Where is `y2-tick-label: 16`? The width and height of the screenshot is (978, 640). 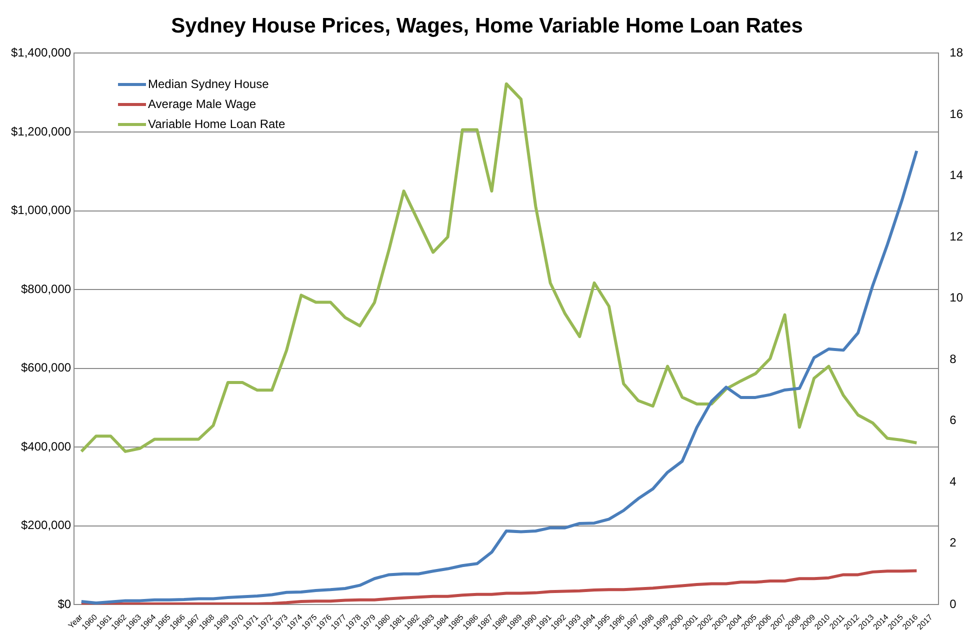 y2-tick-label: 16 is located at coordinates (957, 113).